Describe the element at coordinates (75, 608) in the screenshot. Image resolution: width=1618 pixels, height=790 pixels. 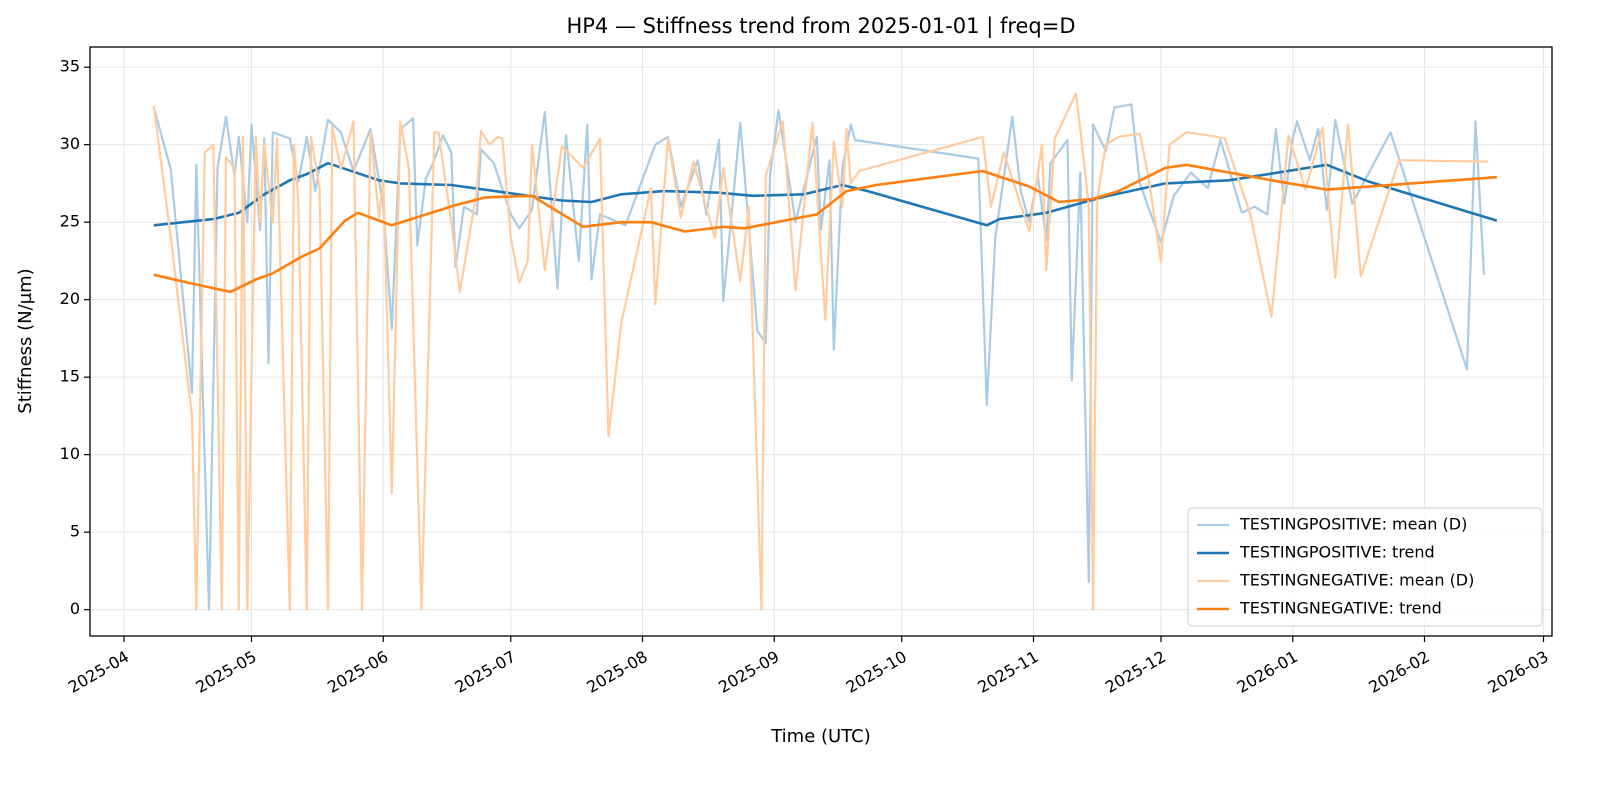
I see `y-tick-label: 0` at that location.